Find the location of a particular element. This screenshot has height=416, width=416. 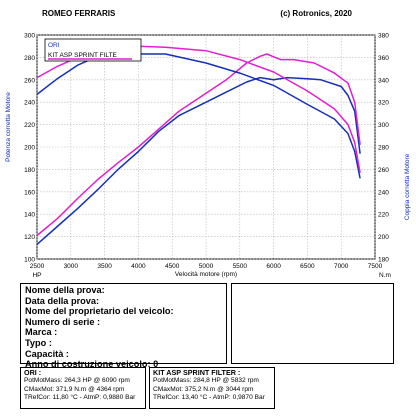

y-right-tick-label: 380 is located at coordinates (383, 36).